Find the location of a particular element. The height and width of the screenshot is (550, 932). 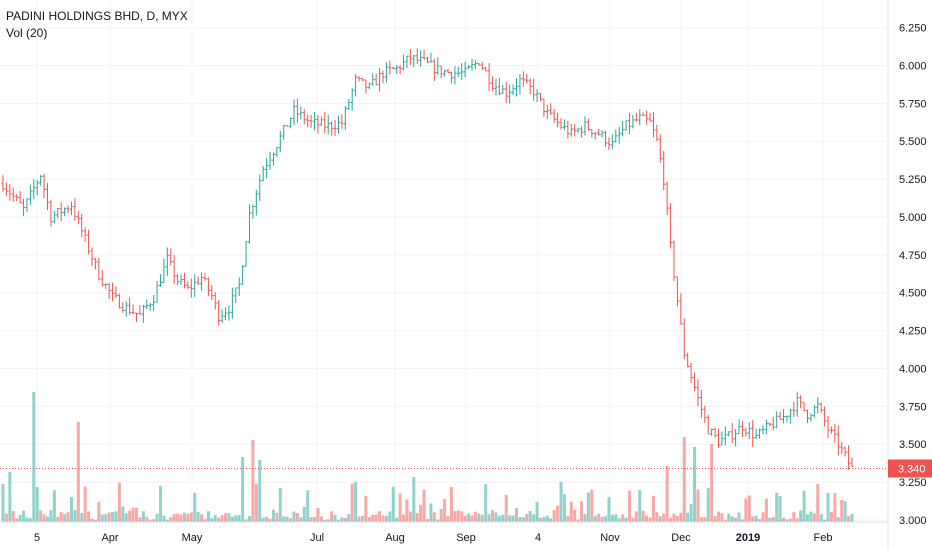

volume-indicator-label: Vol (20) is located at coordinates (27, 33).